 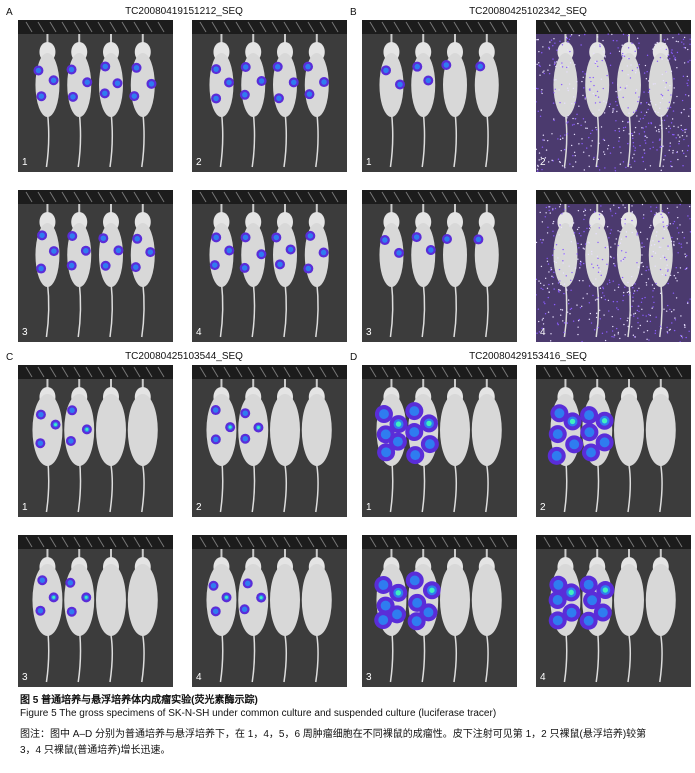 I want to click on caption-cn-title: 图 5 普通培养与悬浮培养体内成瘤实验(荧光素酶示踪), so click(x=139, y=700).